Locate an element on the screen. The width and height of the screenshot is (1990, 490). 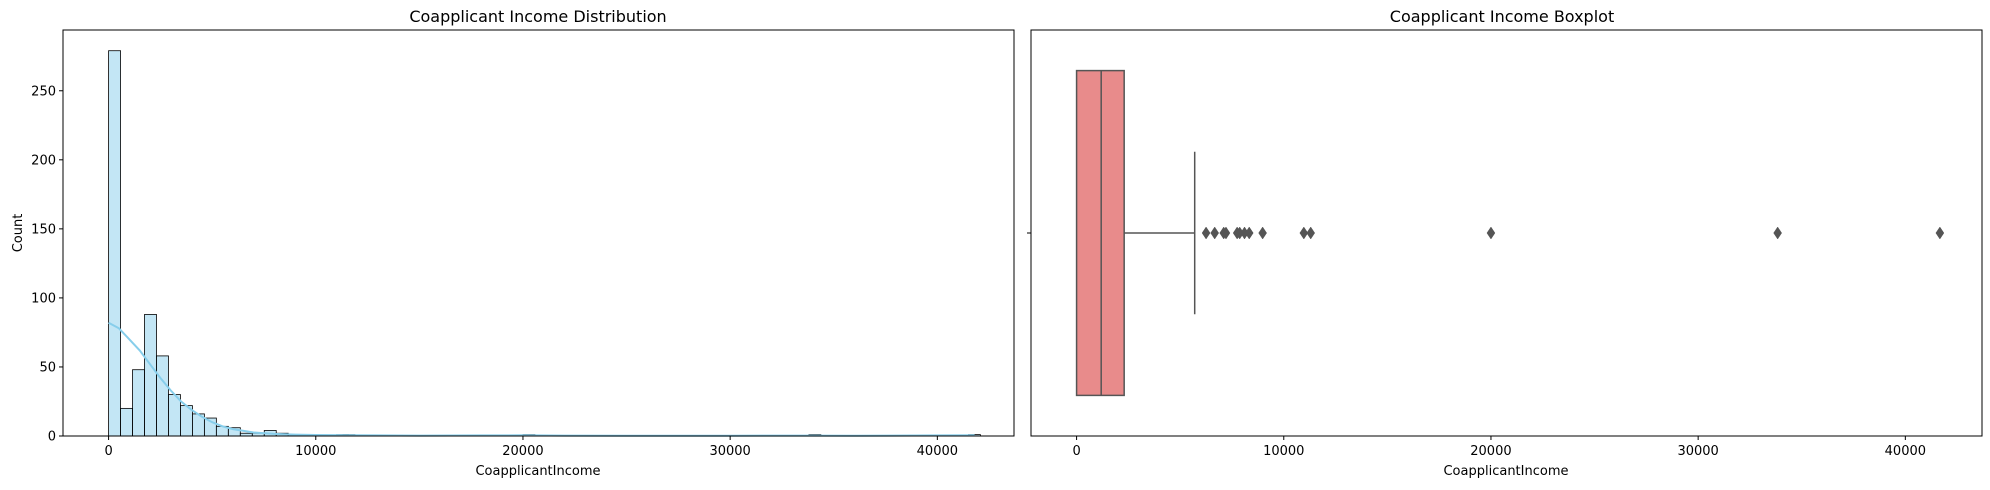
histogram-x-axis-label: CoapplicantIncome is located at coordinates (537, 471).